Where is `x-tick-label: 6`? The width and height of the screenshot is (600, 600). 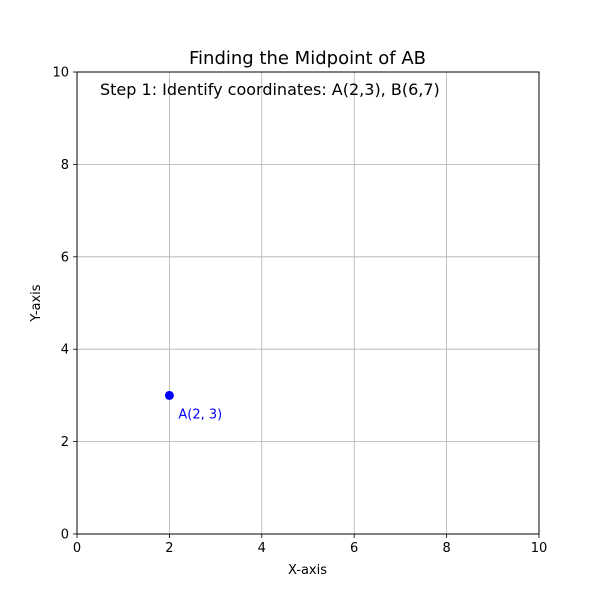 x-tick-label: 6 is located at coordinates (354, 548).